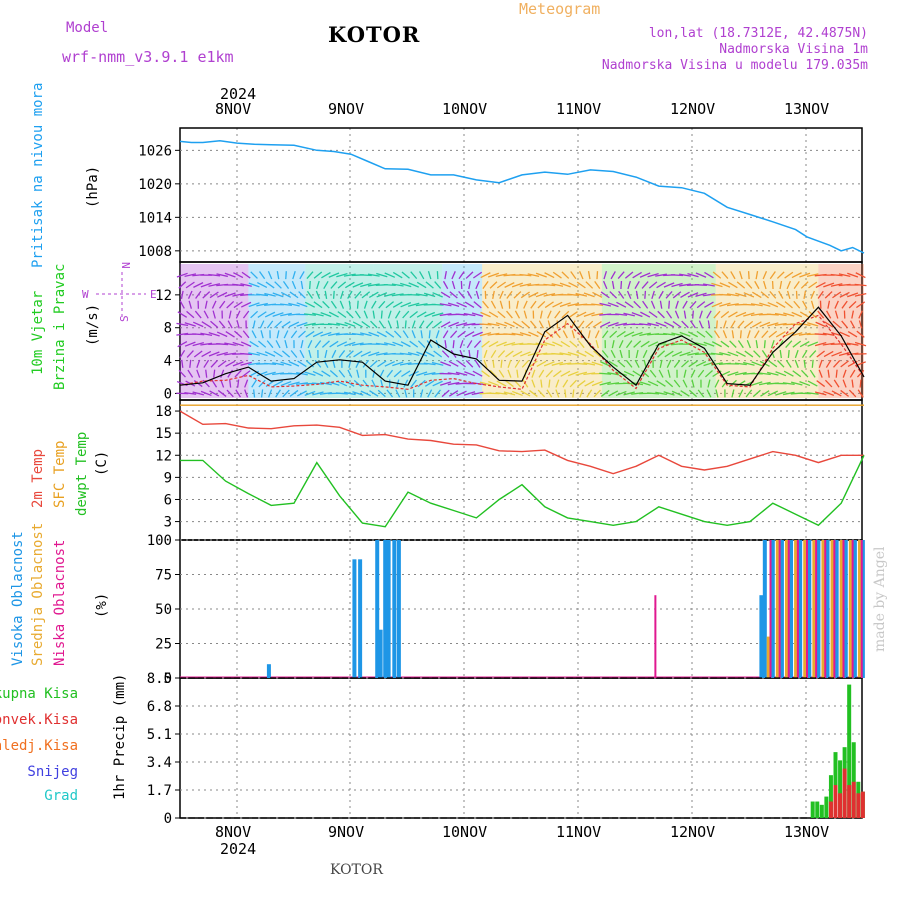  I want to click on temp-unit: (C), so click(102, 463).